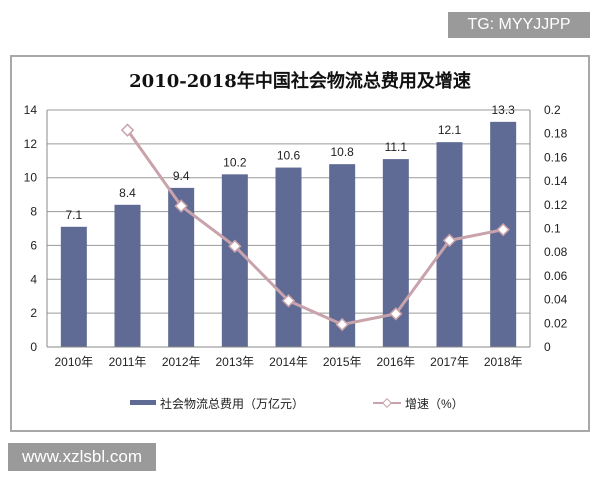 This screenshot has width=600, height=480. I want to click on y-right-tick-label: 0.04, so click(556, 300).